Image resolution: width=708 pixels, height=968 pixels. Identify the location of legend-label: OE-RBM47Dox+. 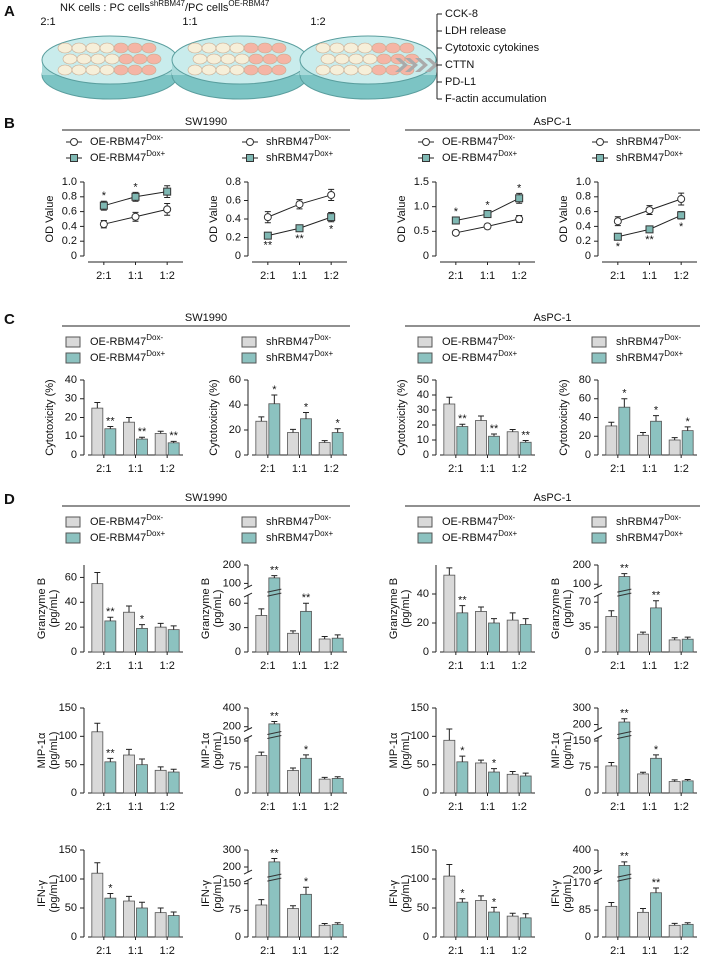
(127, 356).